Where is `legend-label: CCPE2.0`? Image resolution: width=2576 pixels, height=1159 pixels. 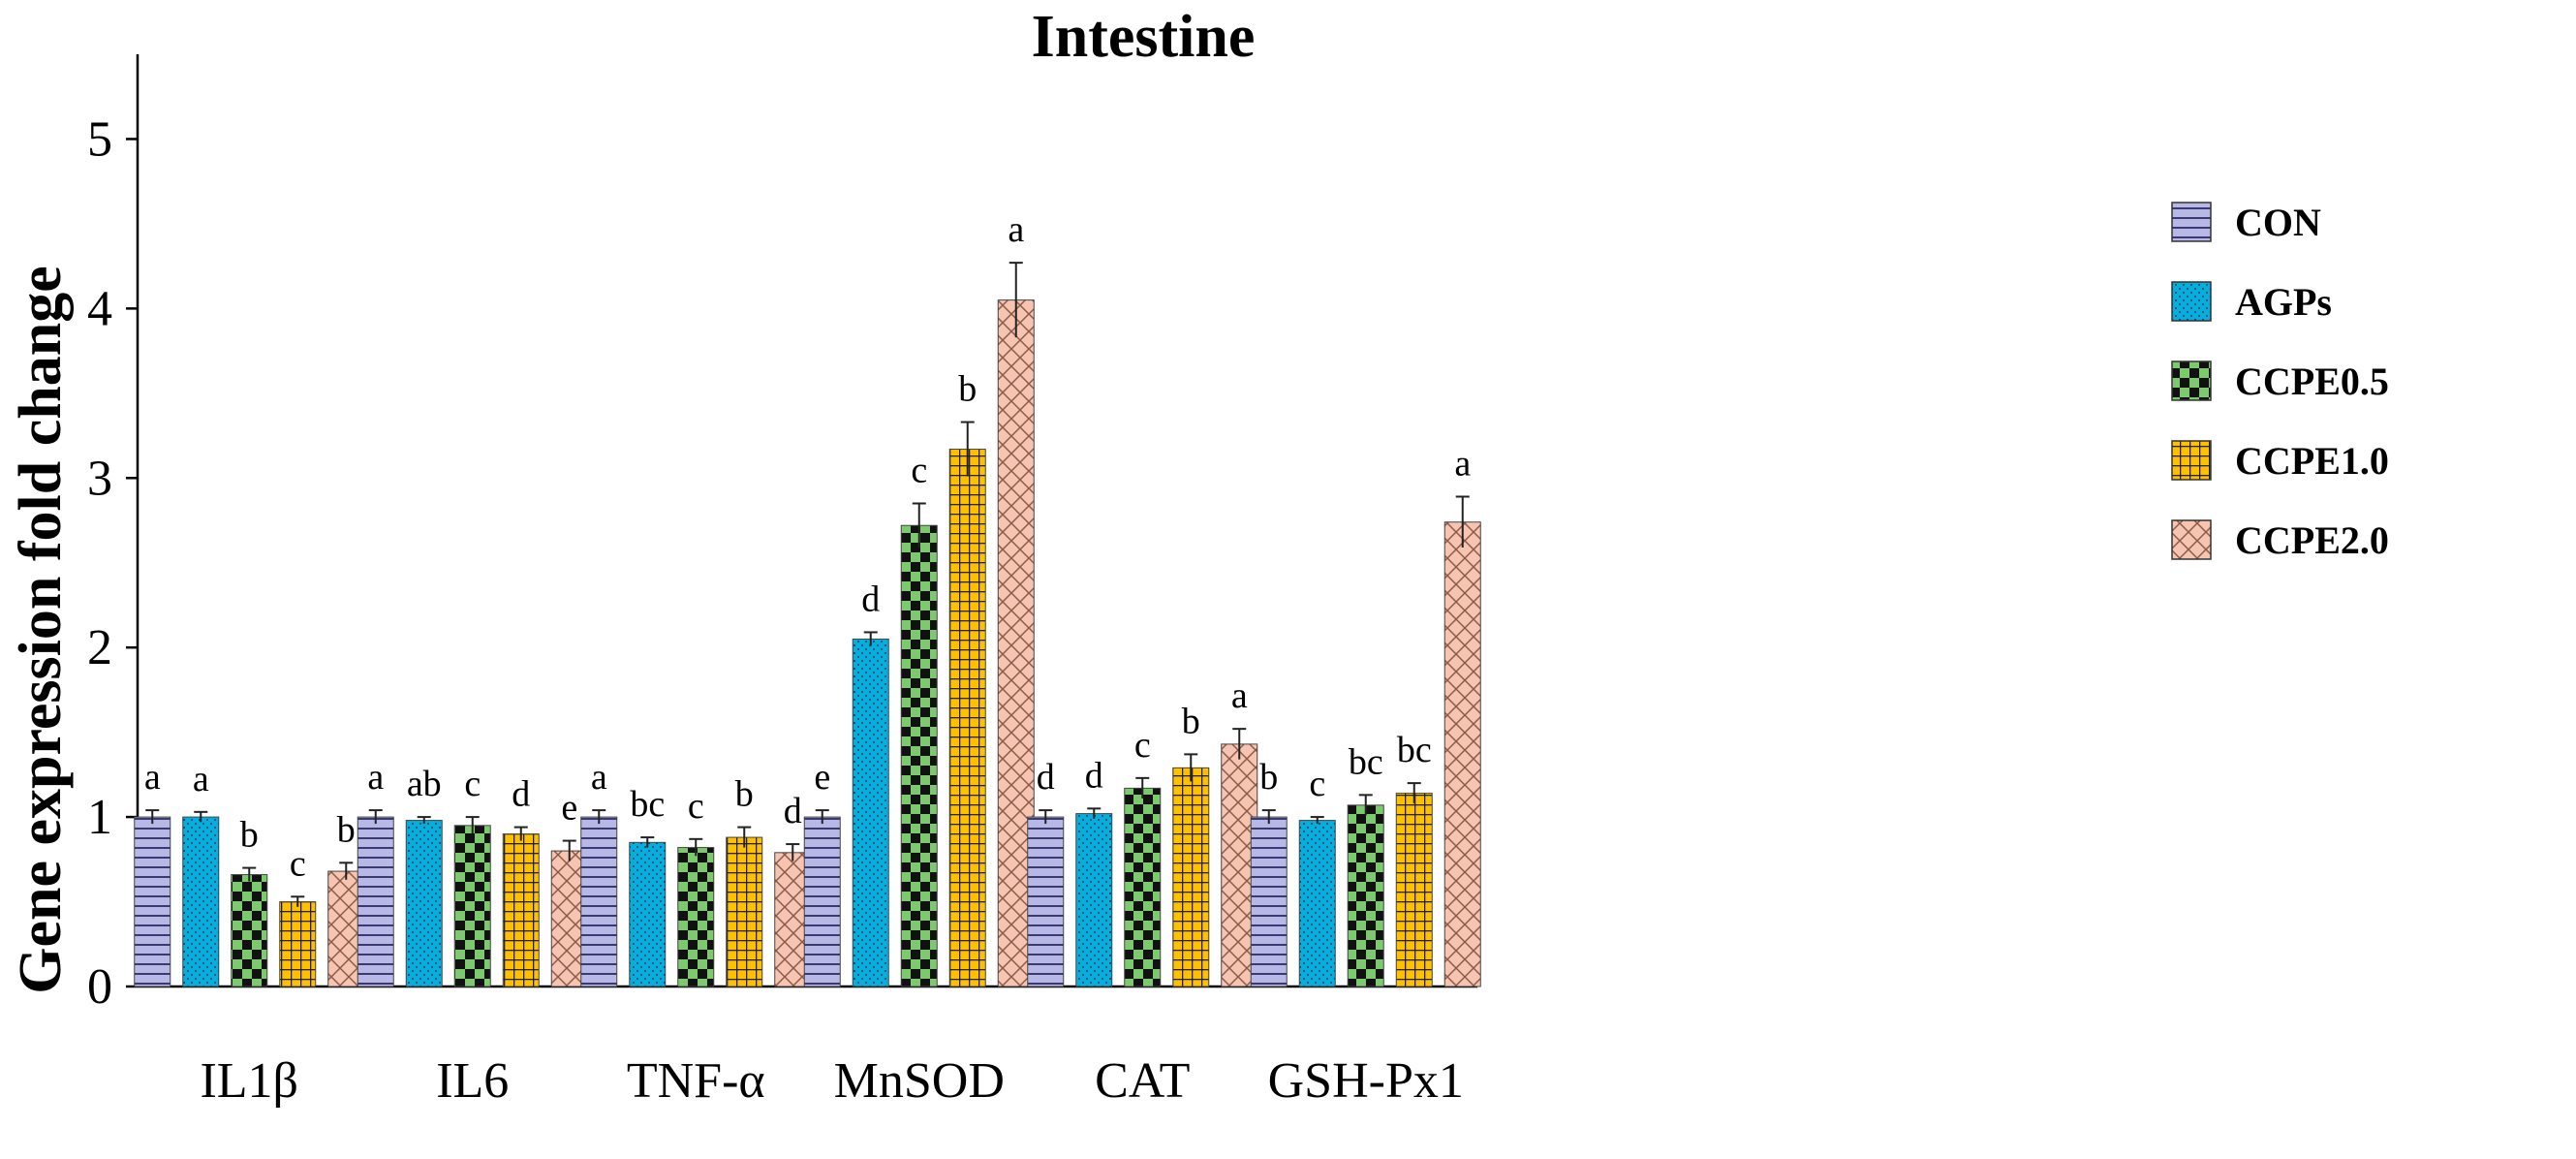 legend-label: CCPE2.0 is located at coordinates (2312, 540).